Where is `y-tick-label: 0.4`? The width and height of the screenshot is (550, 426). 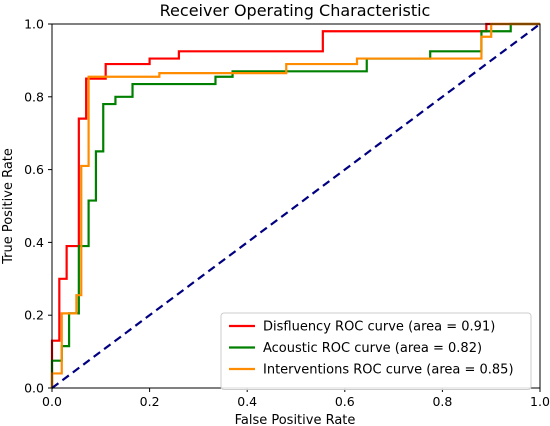 y-tick-label: 0.4 is located at coordinates (34, 242).